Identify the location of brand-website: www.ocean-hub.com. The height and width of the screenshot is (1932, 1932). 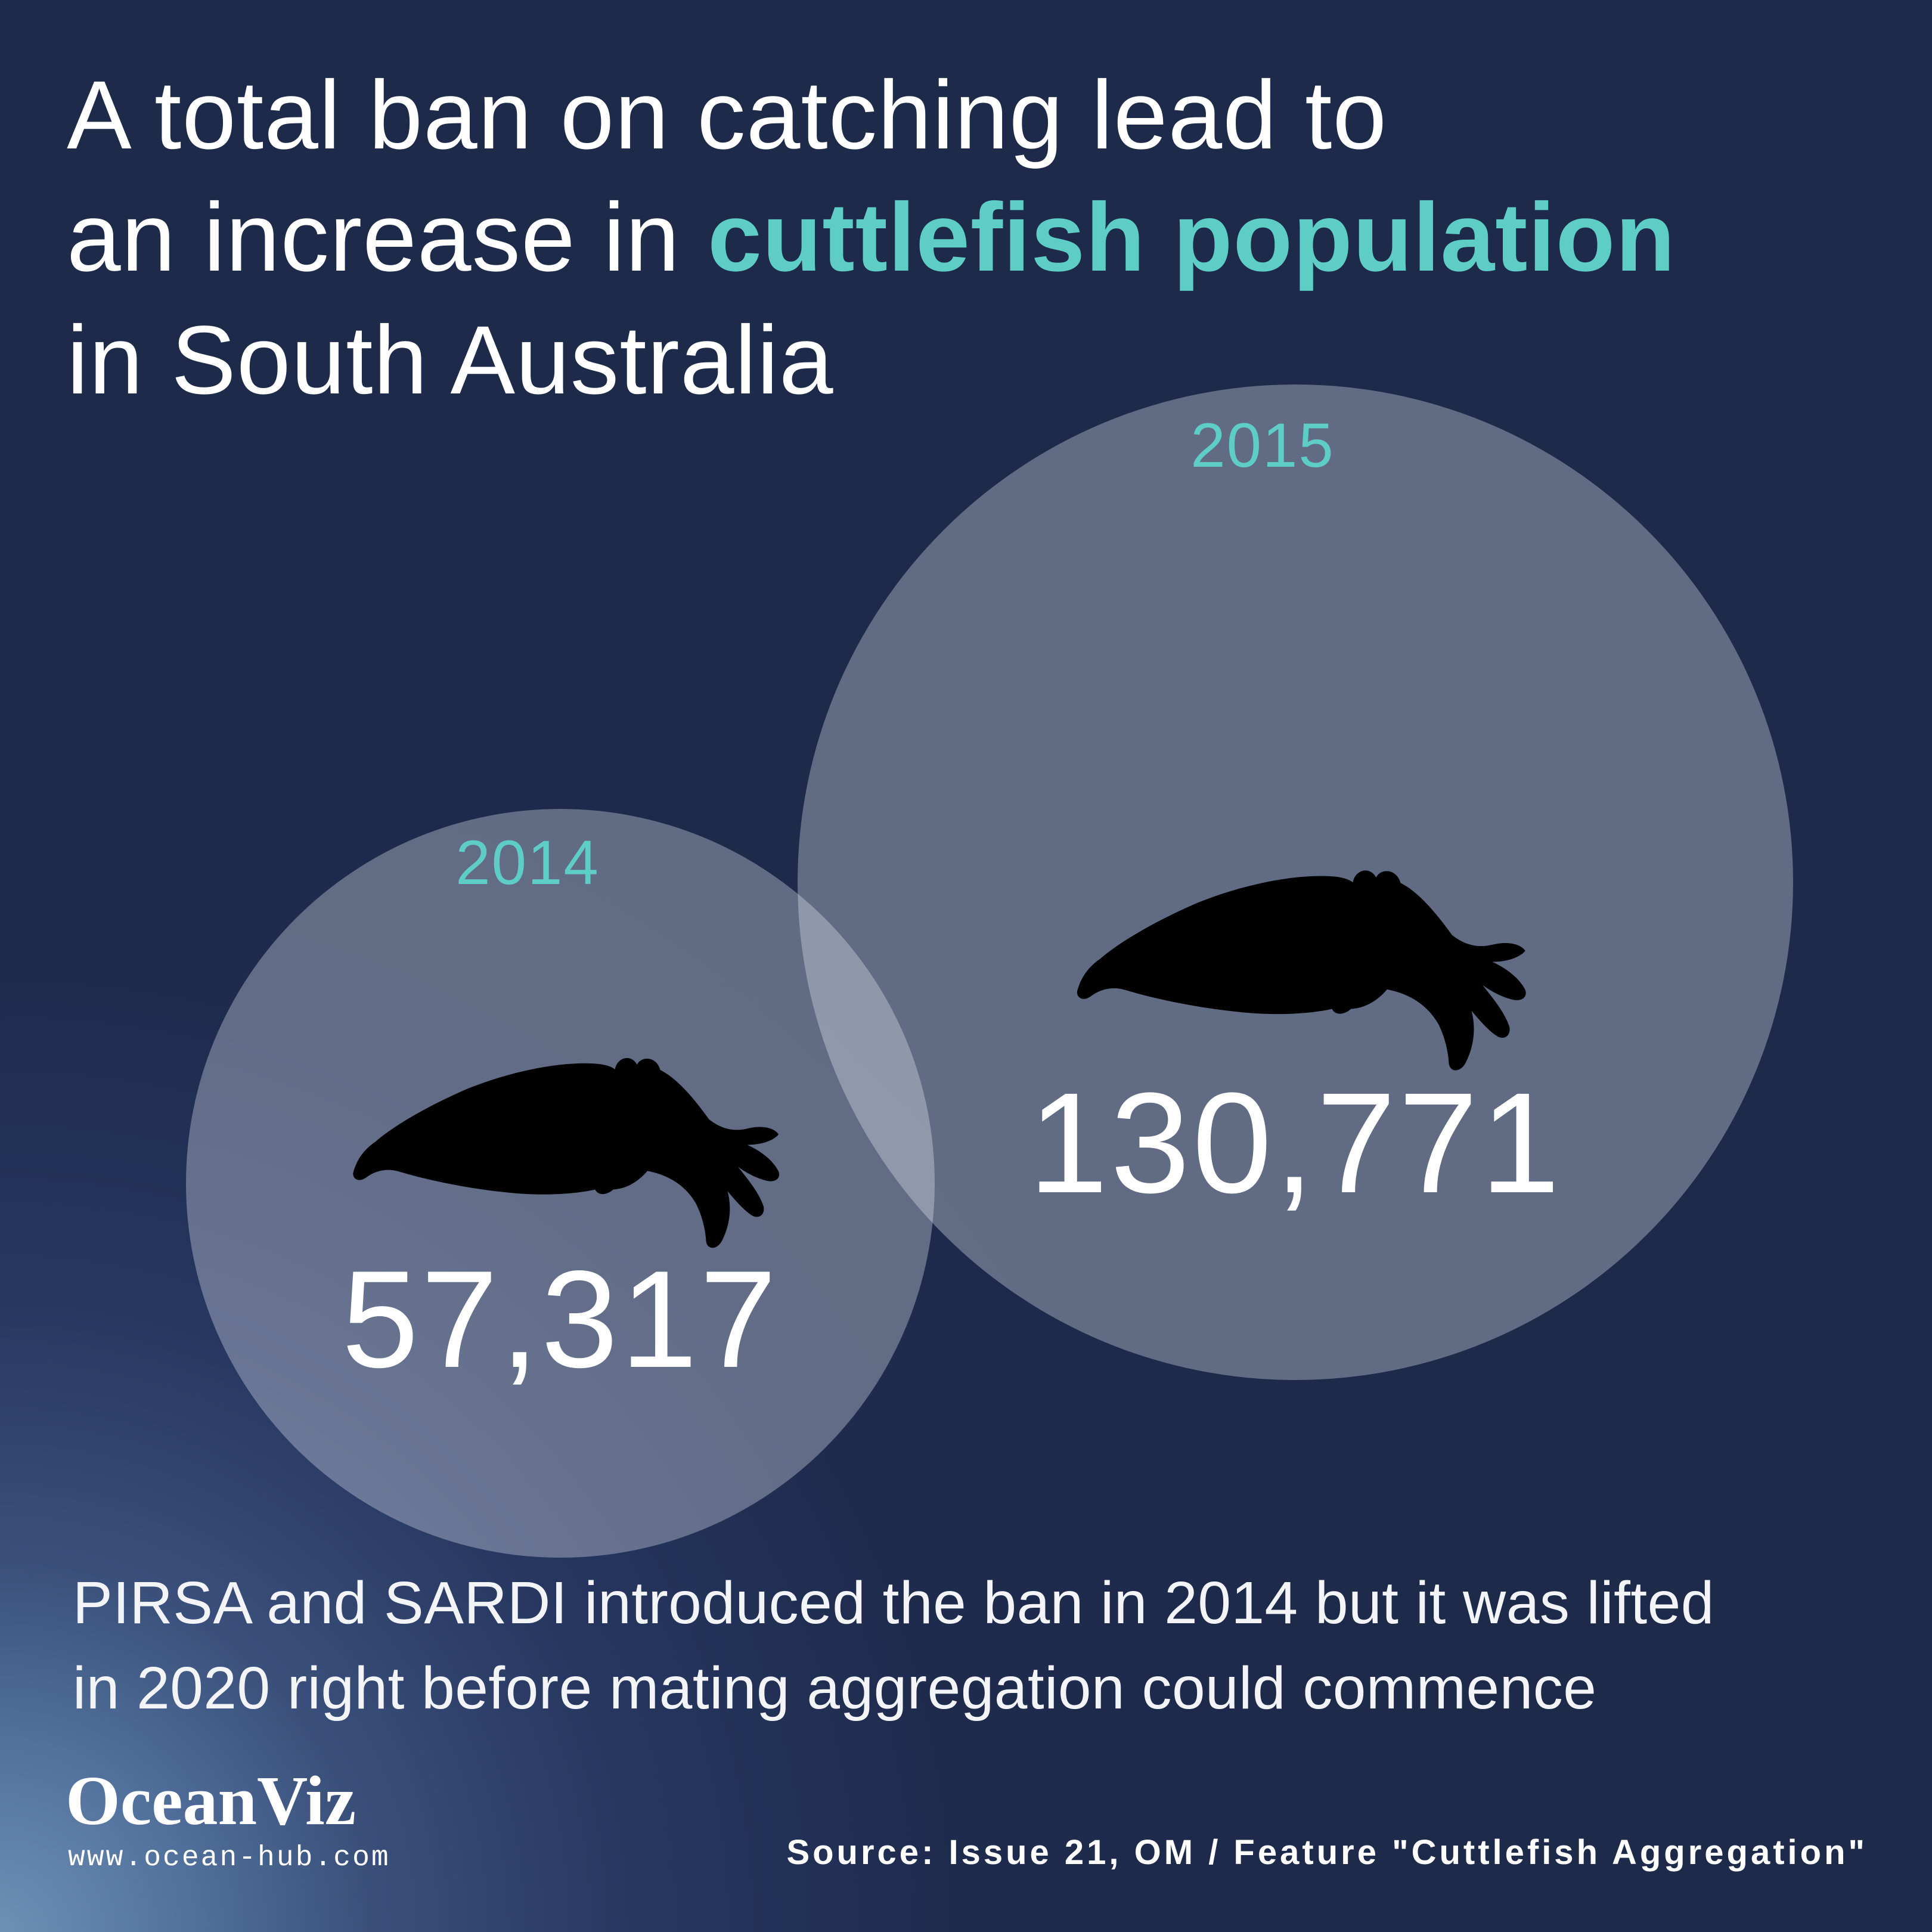
(229, 1858).